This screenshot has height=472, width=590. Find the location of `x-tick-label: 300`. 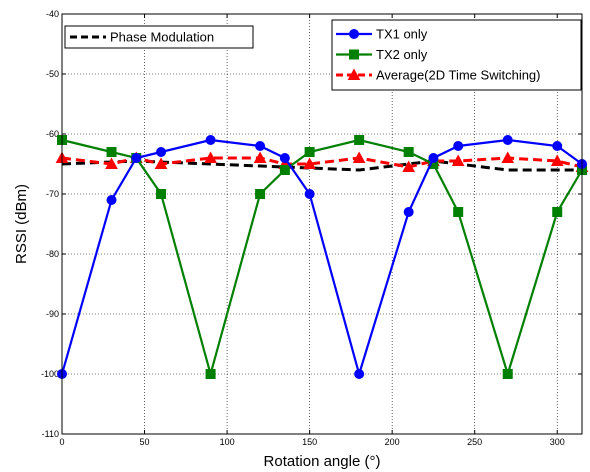

x-tick-label: 300 is located at coordinates (557, 442).